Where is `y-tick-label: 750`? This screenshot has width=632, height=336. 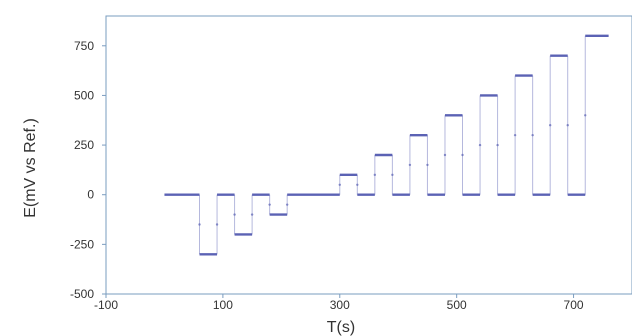 y-tick-label: 750 is located at coordinates (84, 46).